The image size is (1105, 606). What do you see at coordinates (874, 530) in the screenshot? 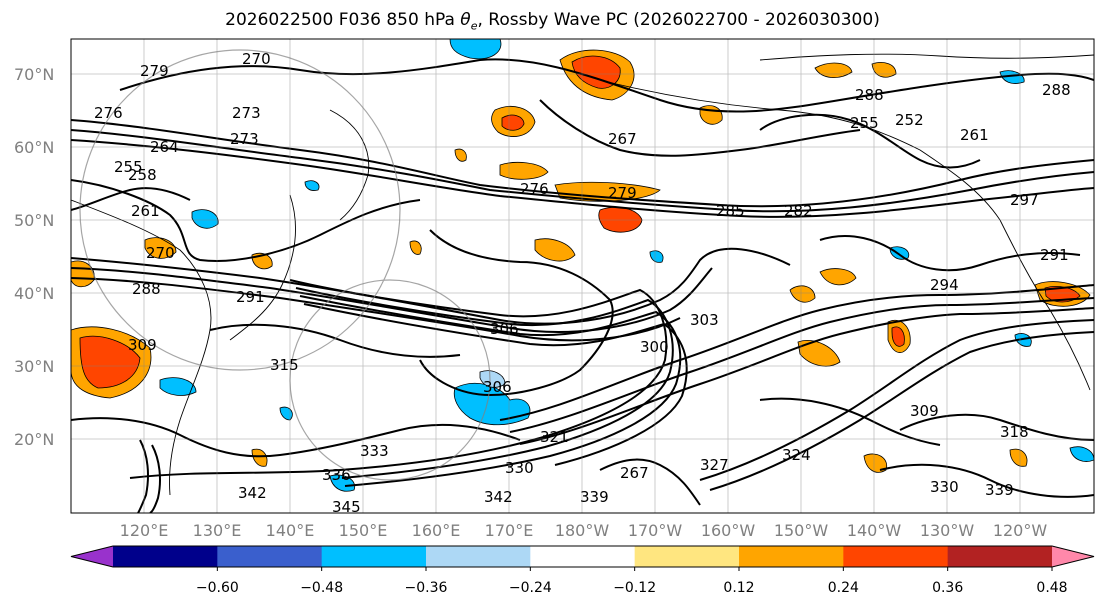
I see `longitude-label: 140°W` at bounding box center [874, 530].